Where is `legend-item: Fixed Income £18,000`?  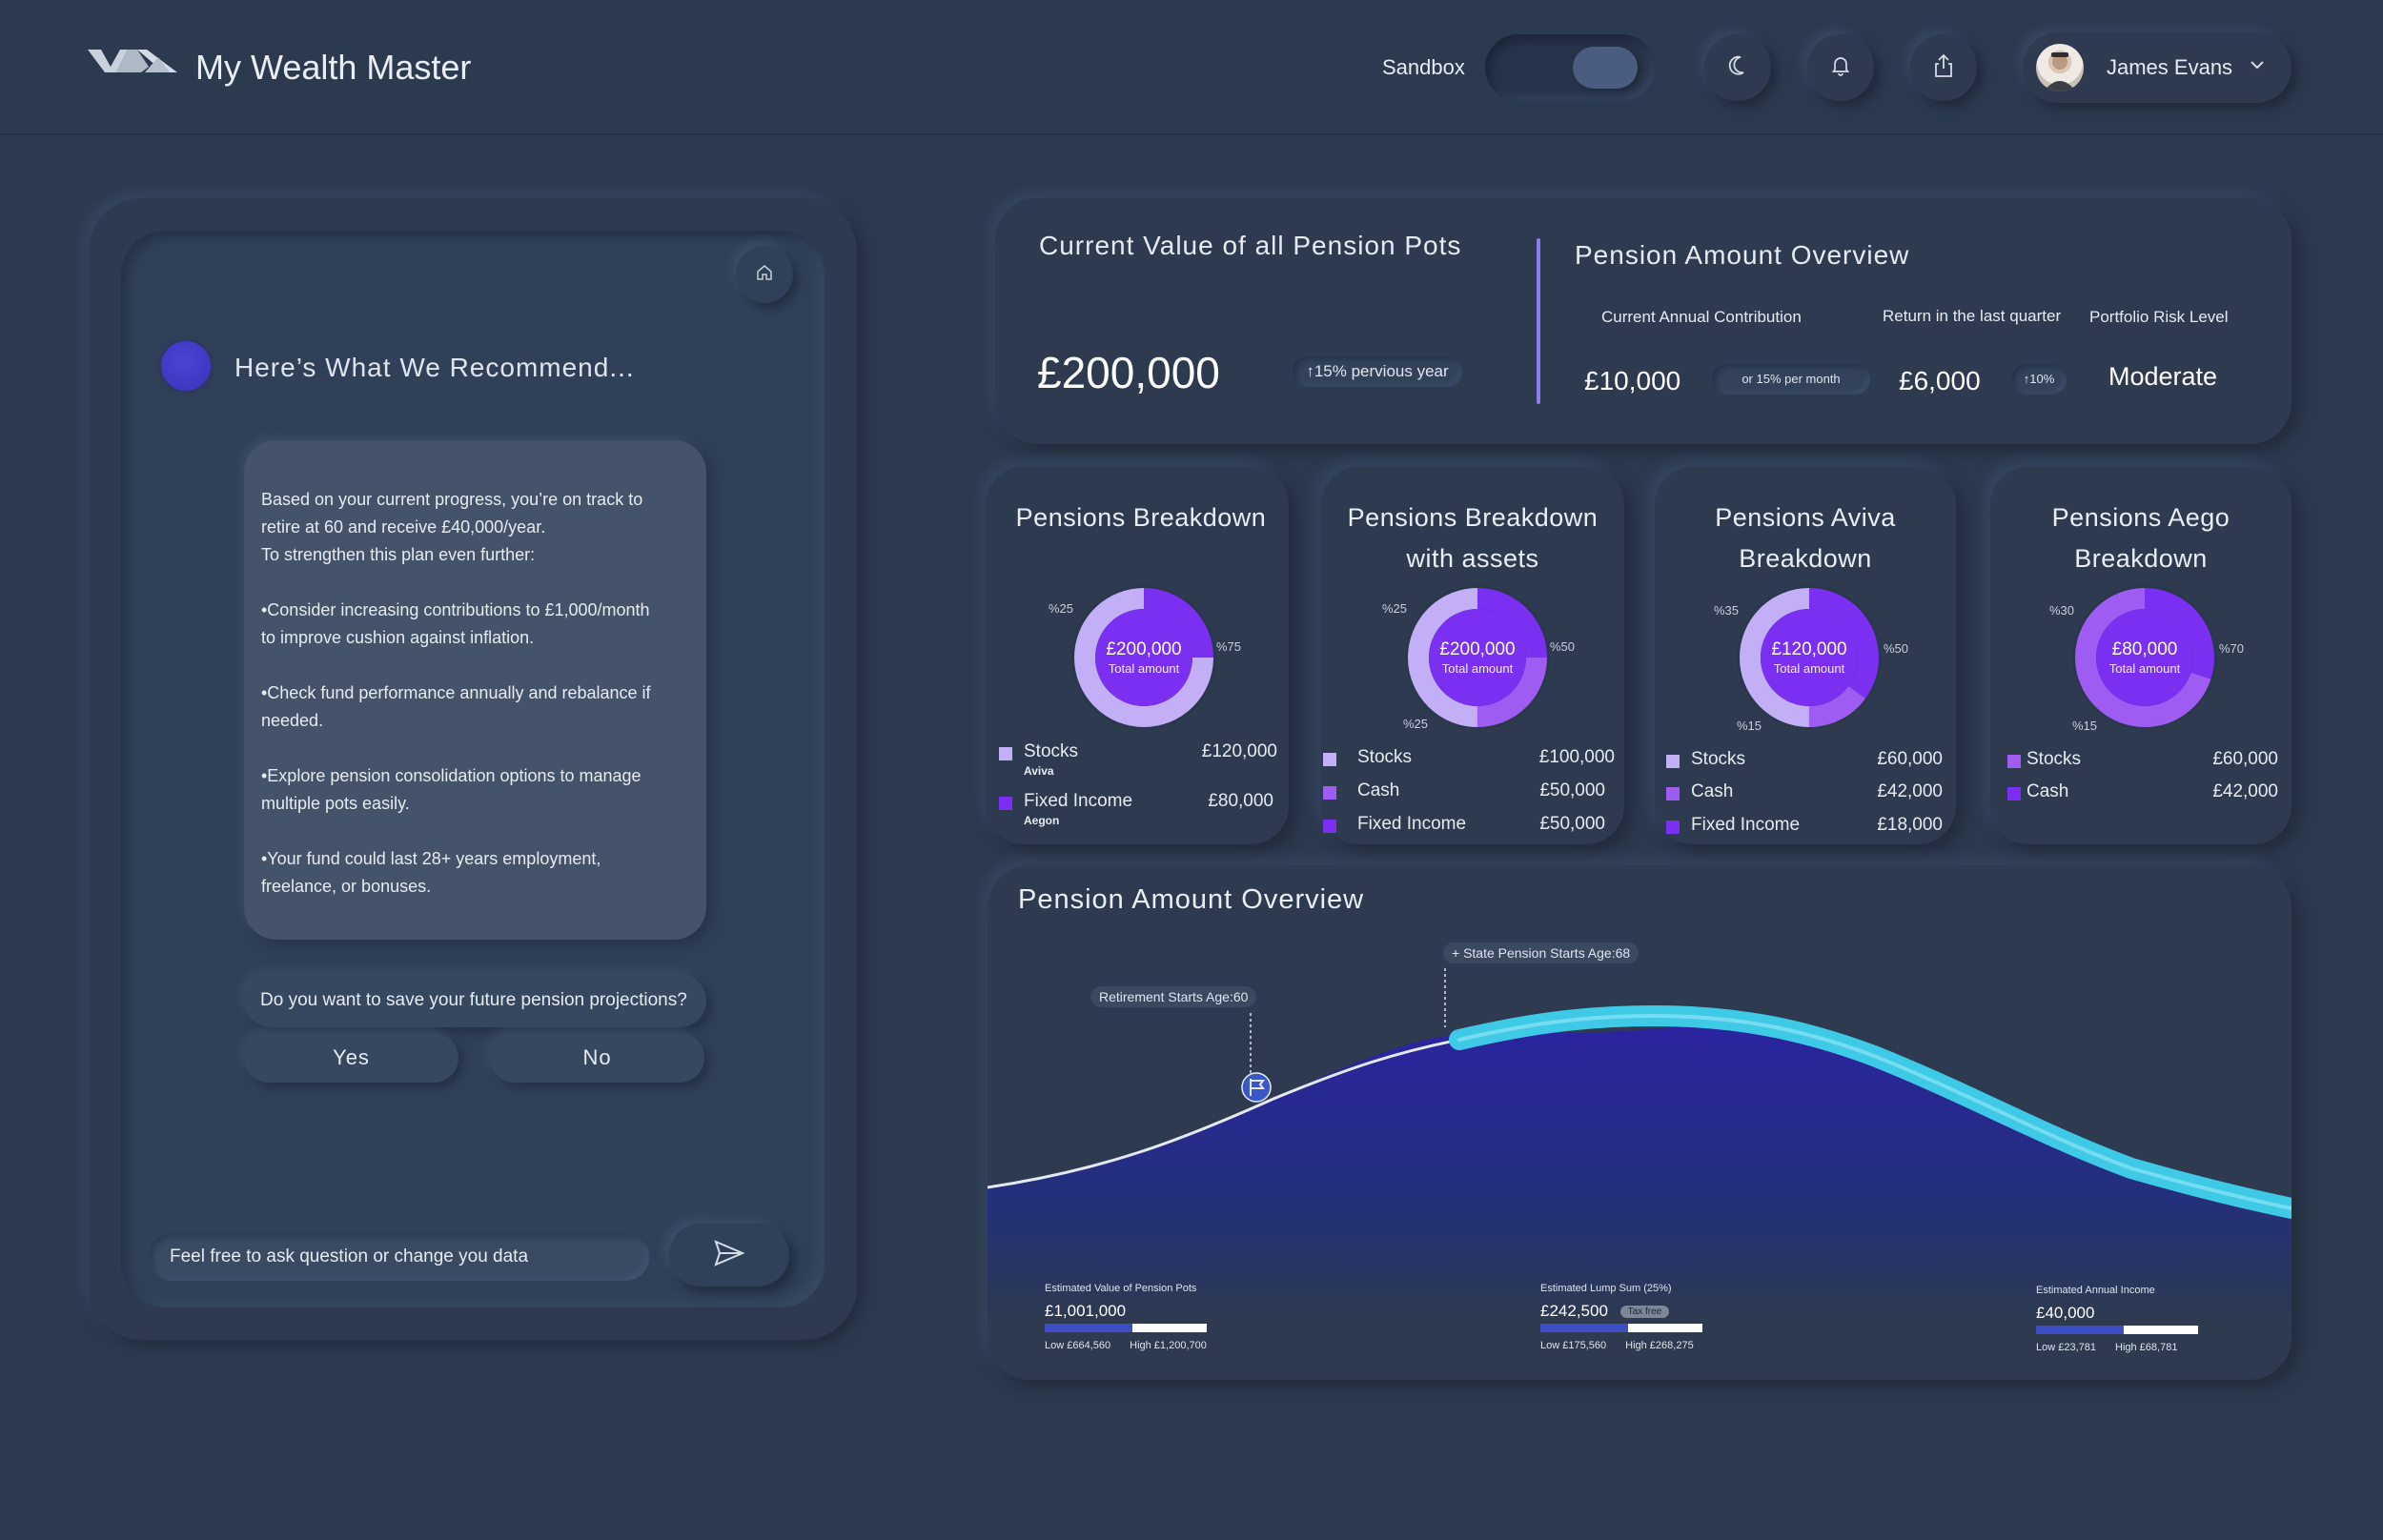
legend-item: Fixed Income £18,000 is located at coordinates (1806, 829).